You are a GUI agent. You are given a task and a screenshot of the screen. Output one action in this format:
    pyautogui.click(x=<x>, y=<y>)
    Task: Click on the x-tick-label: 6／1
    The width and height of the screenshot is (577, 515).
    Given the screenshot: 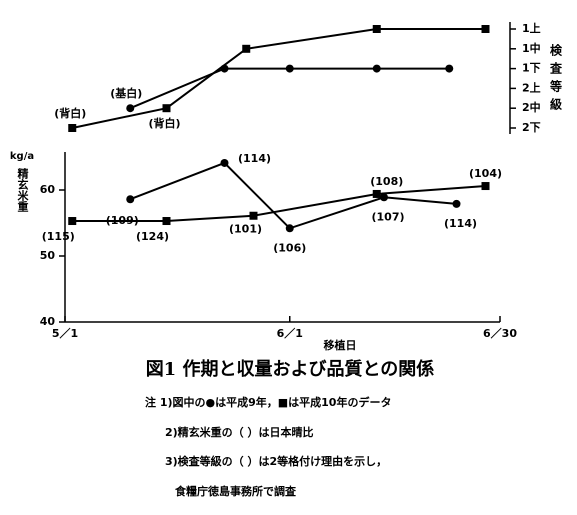 What is the action you would take?
    pyautogui.click(x=290, y=333)
    